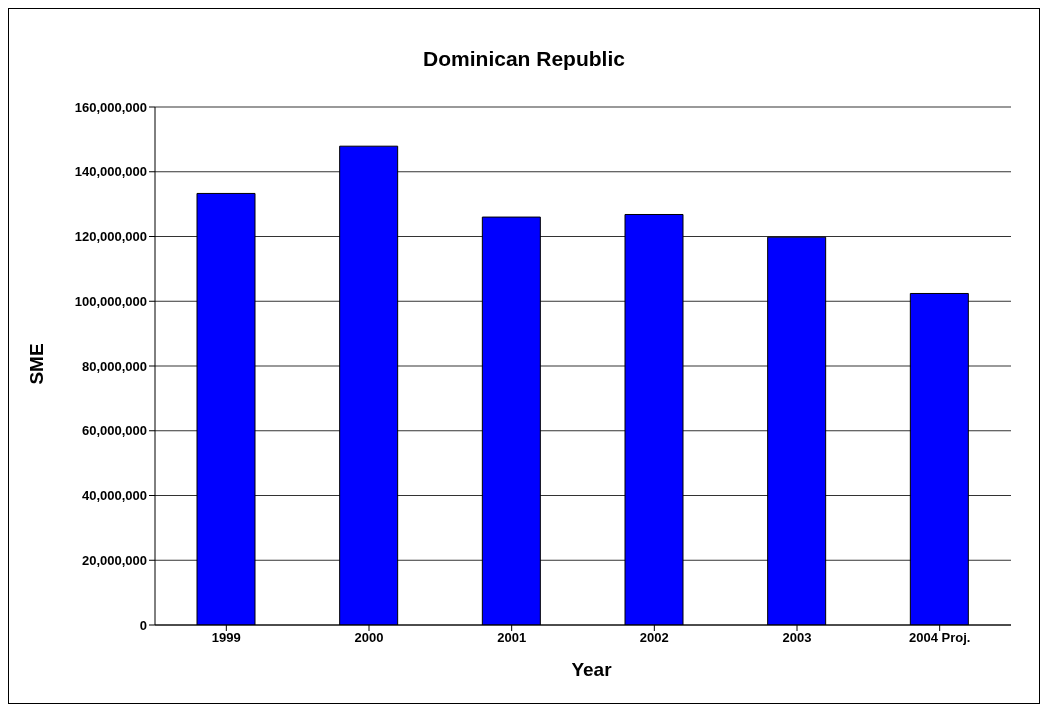 This screenshot has width=1046, height=710. What do you see at coordinates (114, 496) in the screenshot?
I see `y-tick-label: 40,000,000` at bounding box center [114, 496].